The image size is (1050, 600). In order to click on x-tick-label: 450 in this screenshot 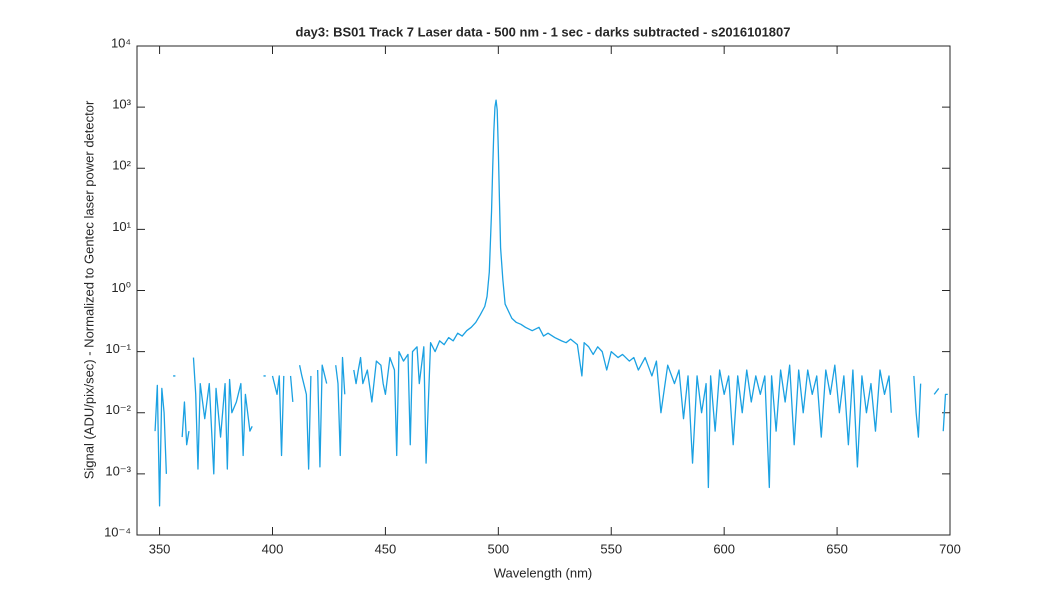, I will do `click(386, 548)`.